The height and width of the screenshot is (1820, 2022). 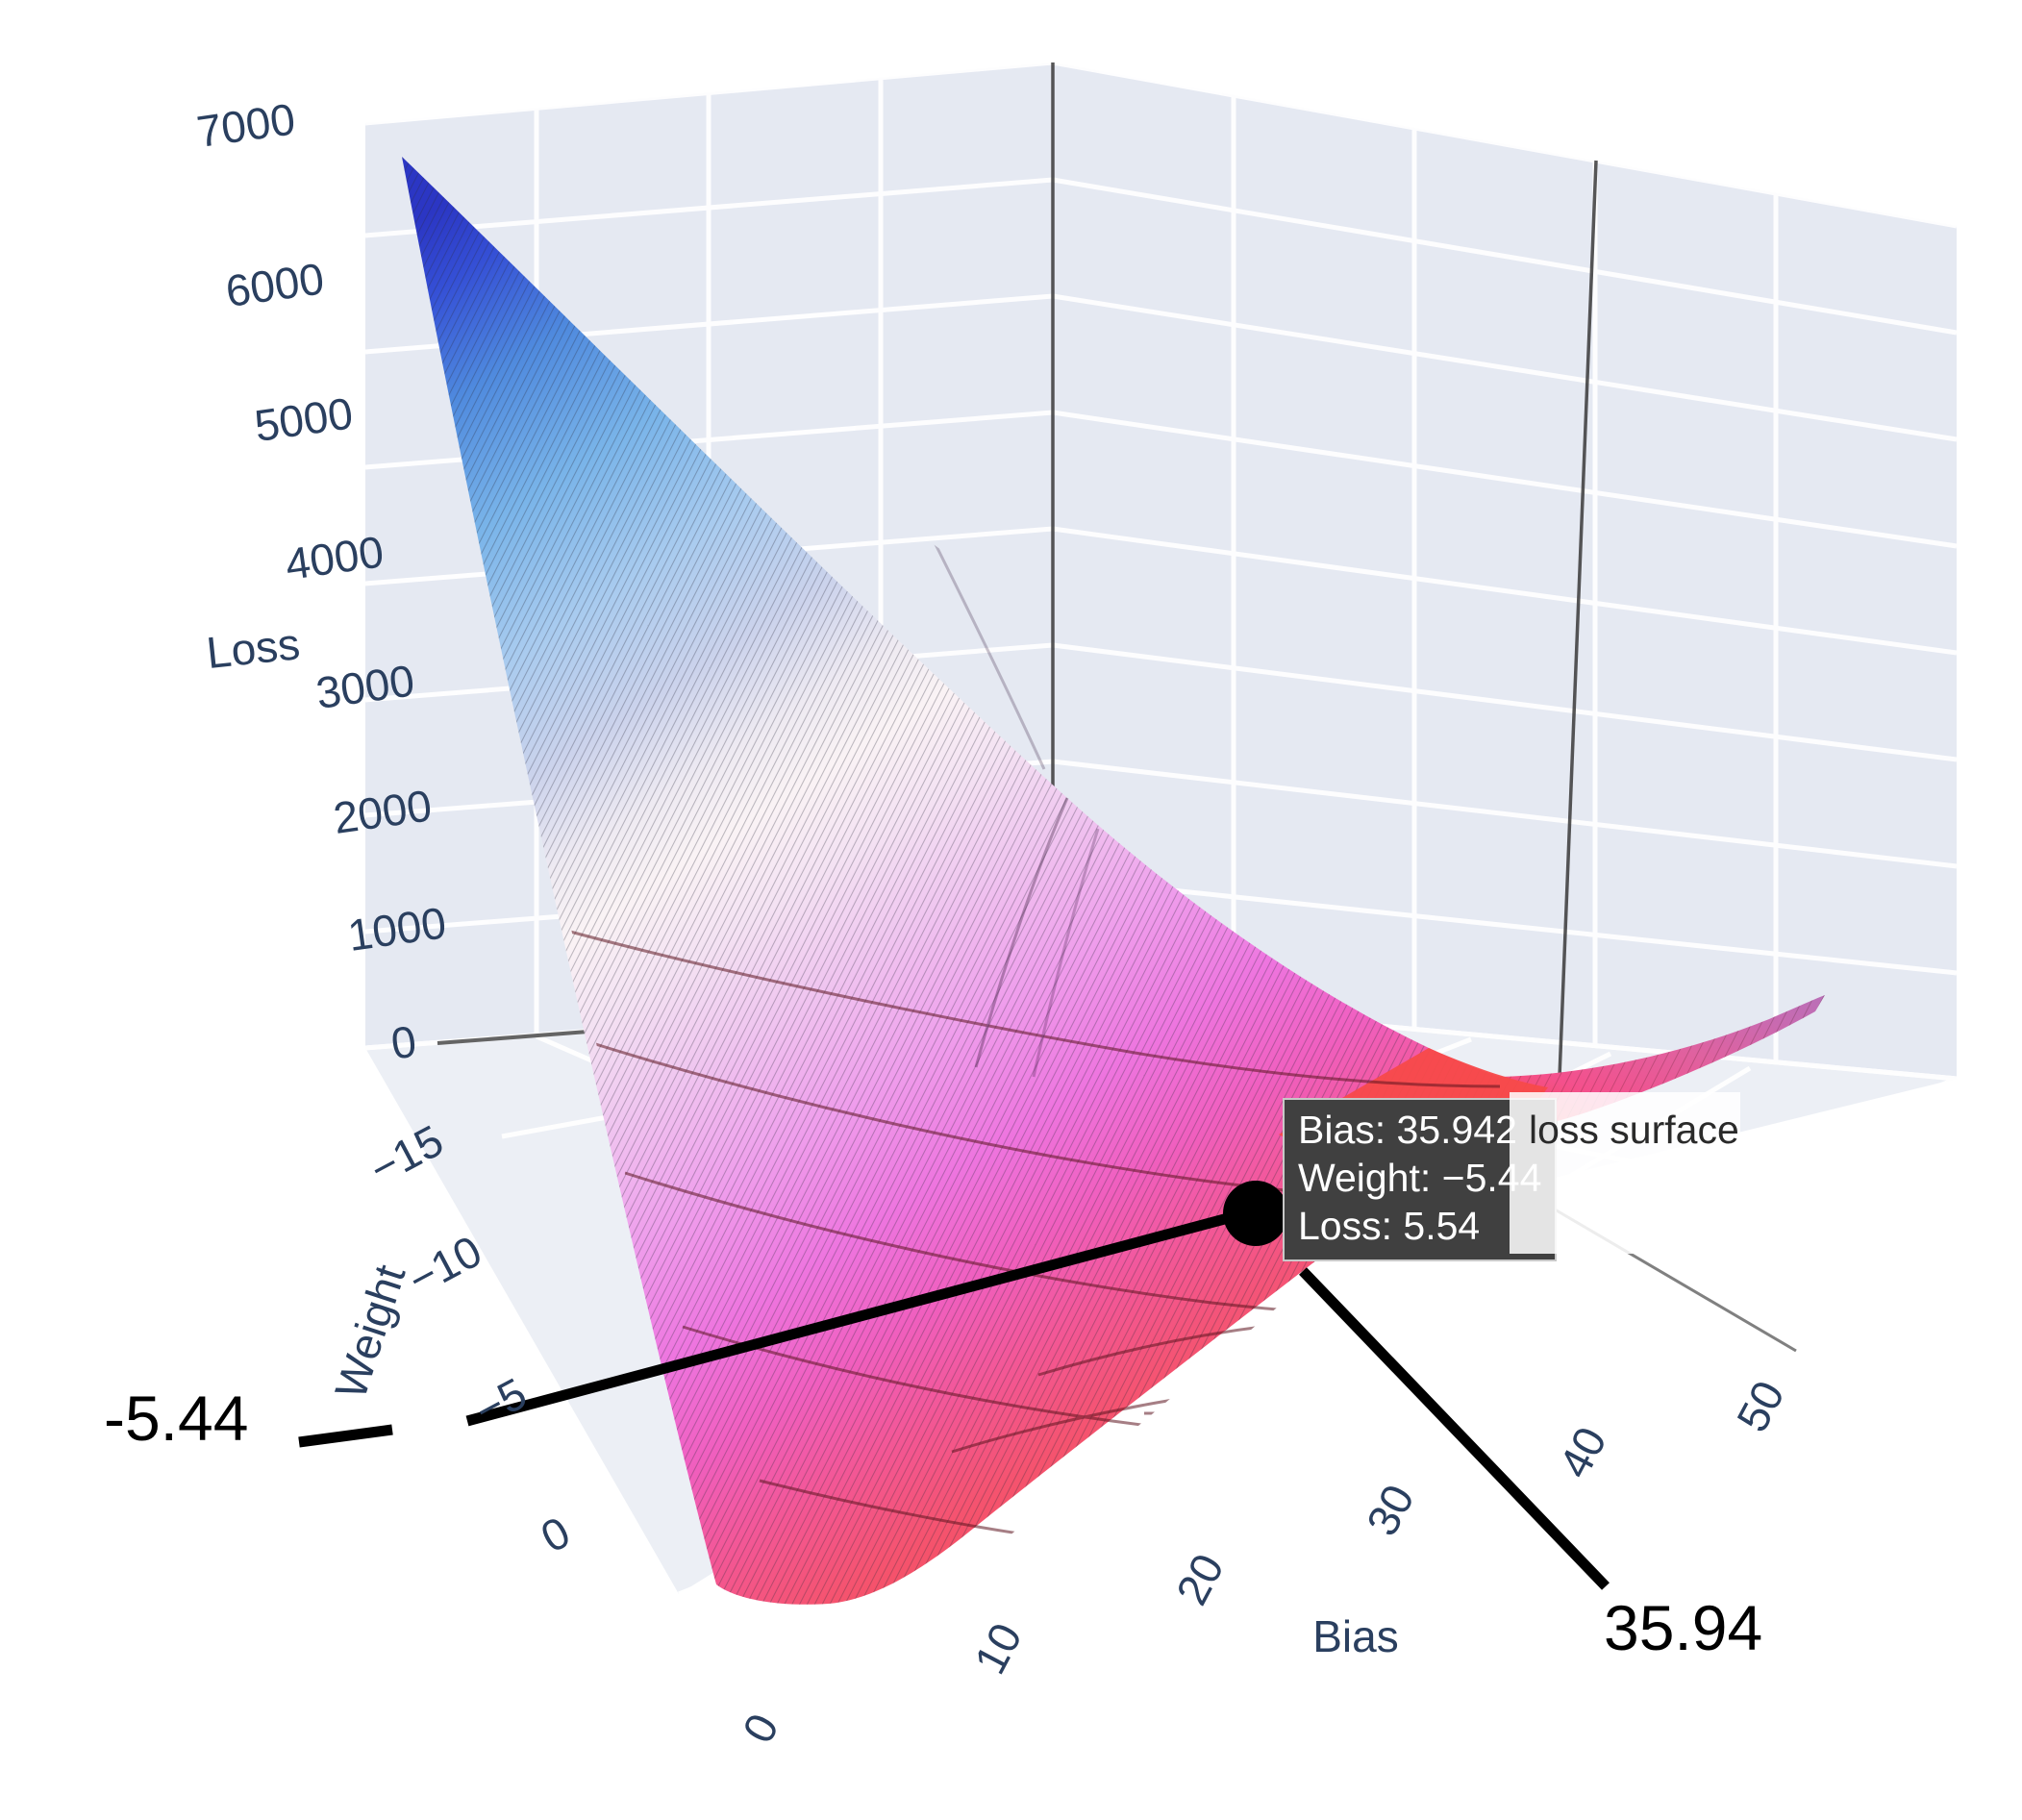 What do you see at coordinates (345, 1436) in the screenshot?
I see `leader-weight-outer` at bounding box center [345, 1436].